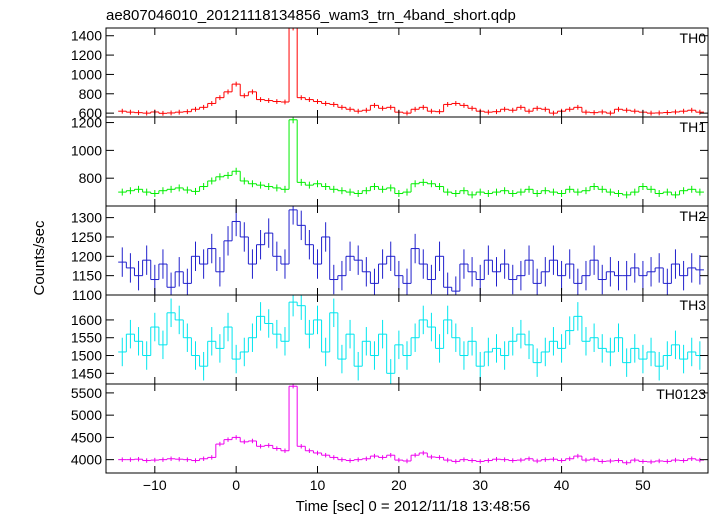  What do you see at coordinates (411, 250) in the screenshot?
I see `series-th2` at bounding box center [411, 250].